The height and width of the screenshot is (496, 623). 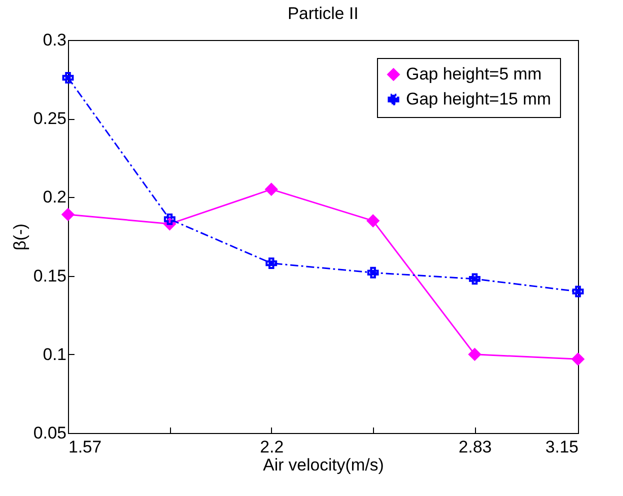 What do you see at coordinates (49, 433) in the screenshot?
I see `y-tick-label: 0.05` at bounding box center [49, 433].